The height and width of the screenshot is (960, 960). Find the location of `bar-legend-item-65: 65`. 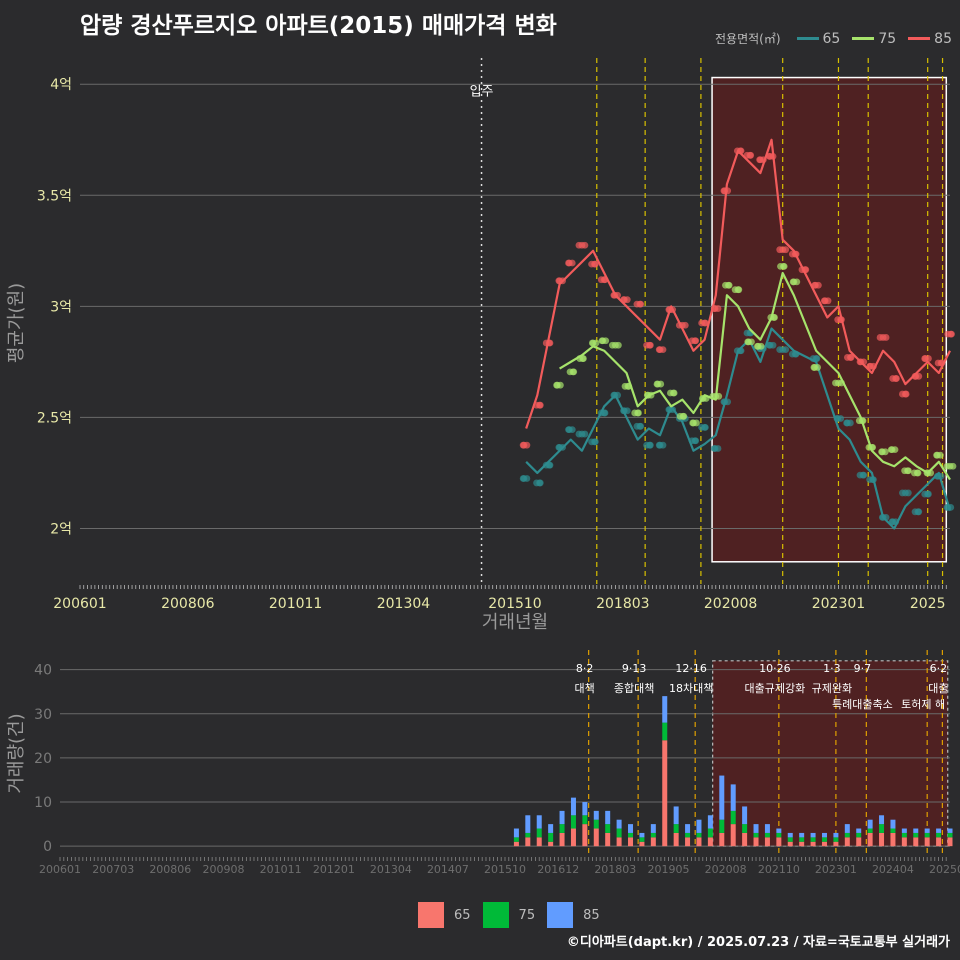

bar-legend-item-65: 65 is located at coordinates (444, 915).